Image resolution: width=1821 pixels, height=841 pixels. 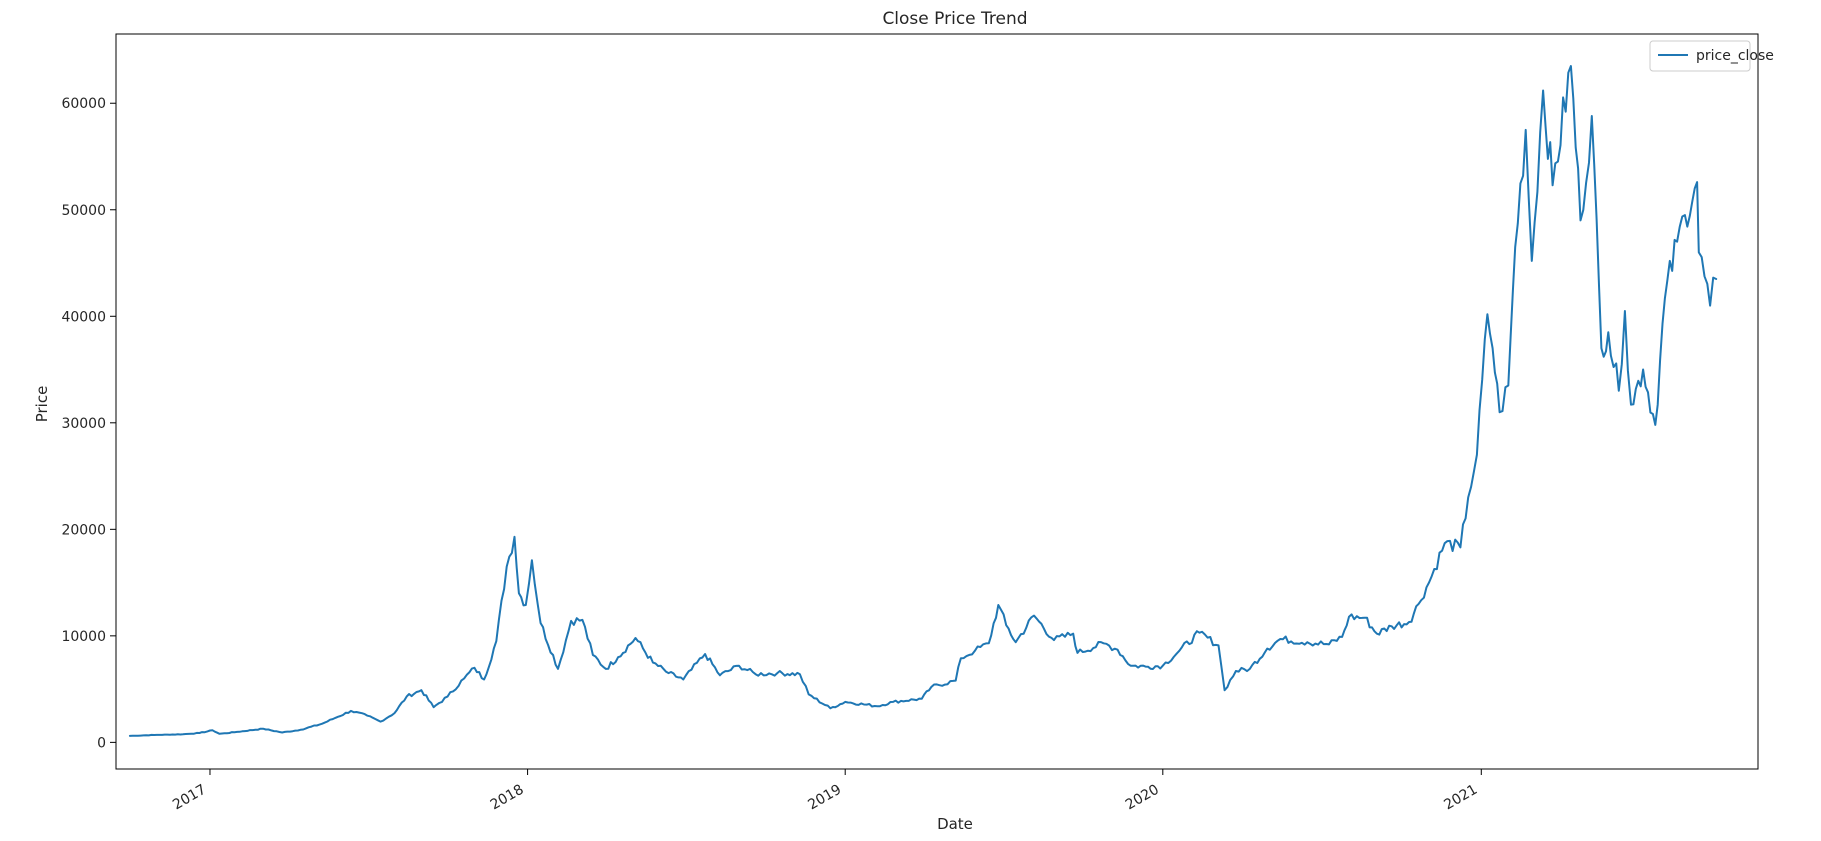 I want to click on x-tick-label: 2020, so click(x=1142, y=798).